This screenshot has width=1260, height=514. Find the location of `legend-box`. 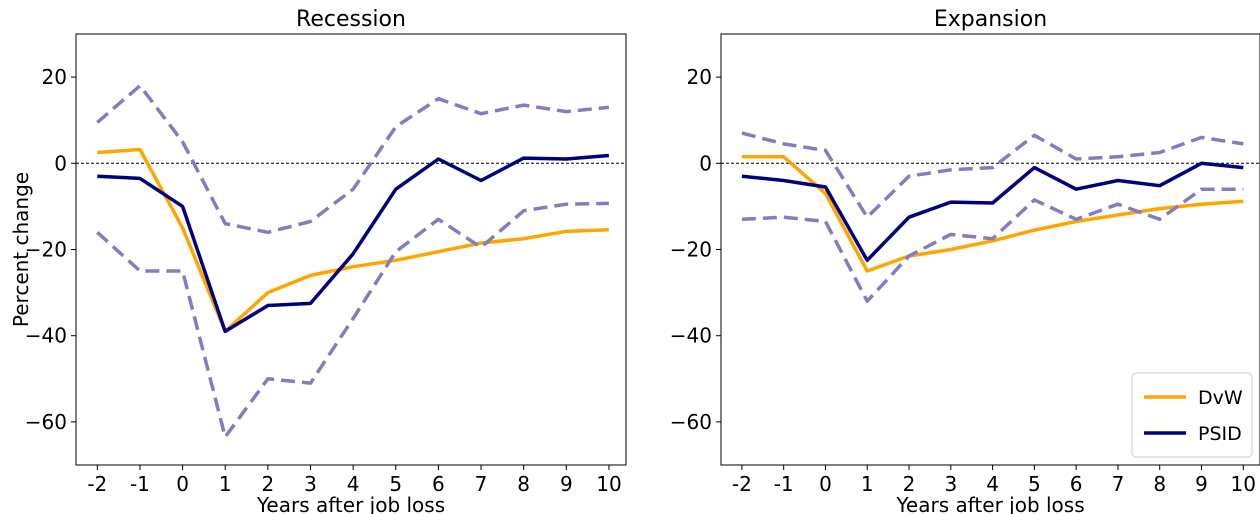

legend-box is located at coordinates (1192, 415).